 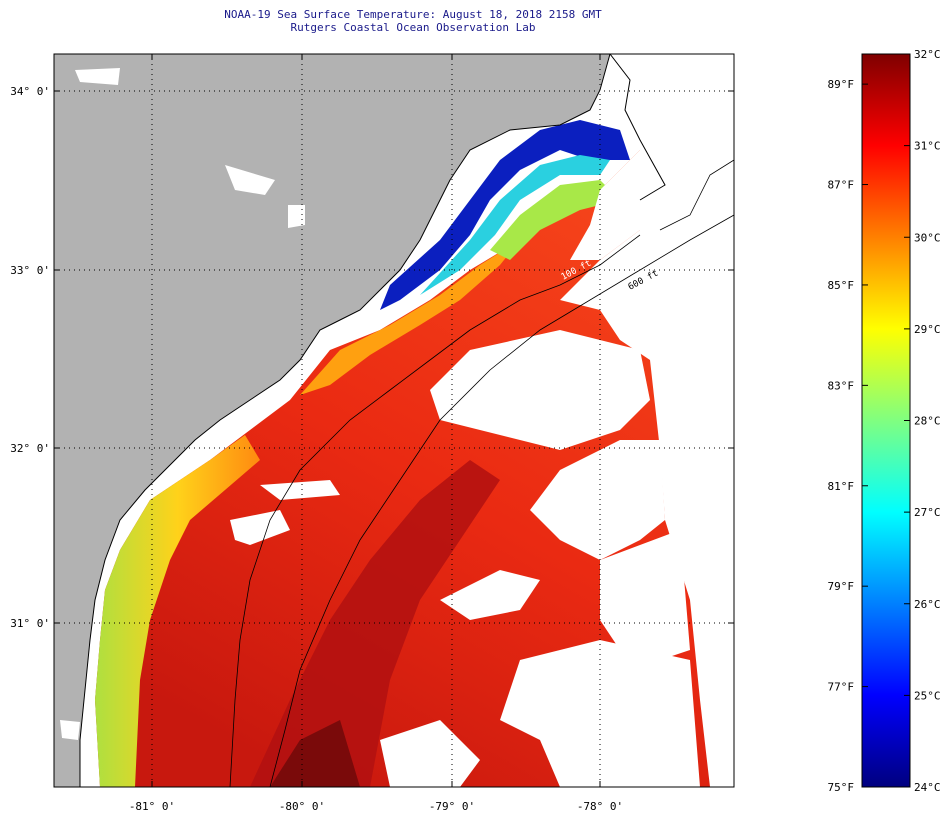 I want to click on colorbar-label-fahrenheit: 85°F, so click(x=841, y=285).